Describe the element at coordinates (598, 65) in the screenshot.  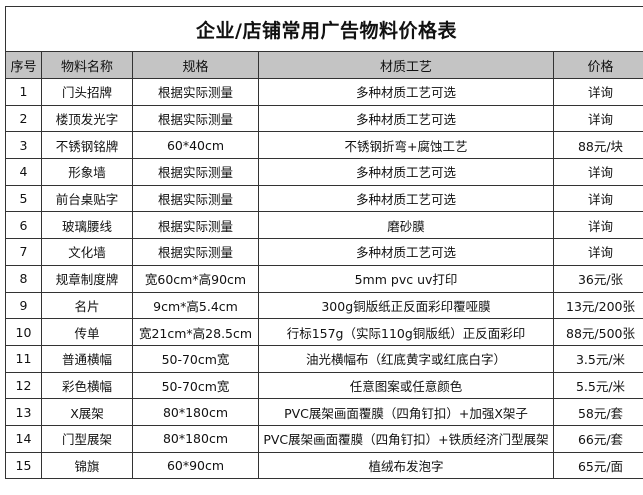
I see `header-price: 价格` at that location.